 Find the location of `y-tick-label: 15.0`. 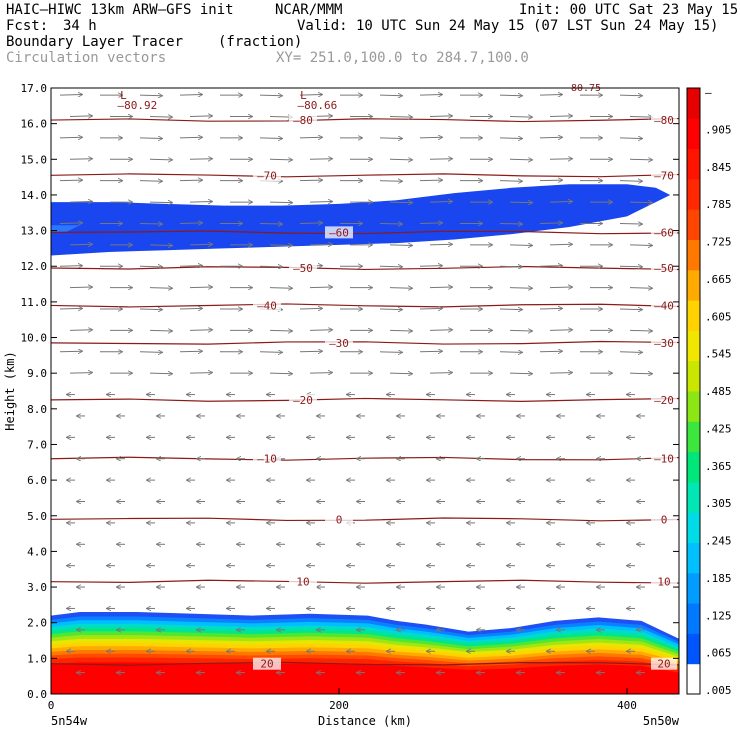

y-tick-label: 15.0 is located at coordinates (34, 159).